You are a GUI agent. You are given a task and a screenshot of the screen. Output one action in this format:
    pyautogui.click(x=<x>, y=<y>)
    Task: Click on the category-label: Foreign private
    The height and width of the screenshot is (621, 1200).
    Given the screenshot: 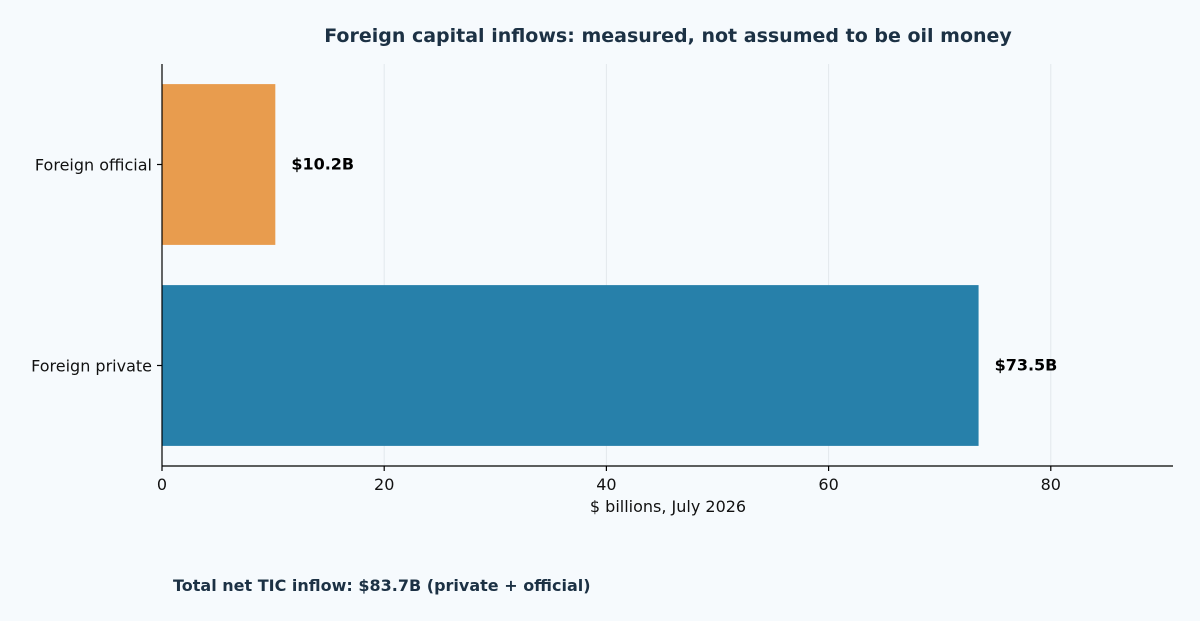 What is the action you would take?
    pyautogui.click(x=91, y=366)
    